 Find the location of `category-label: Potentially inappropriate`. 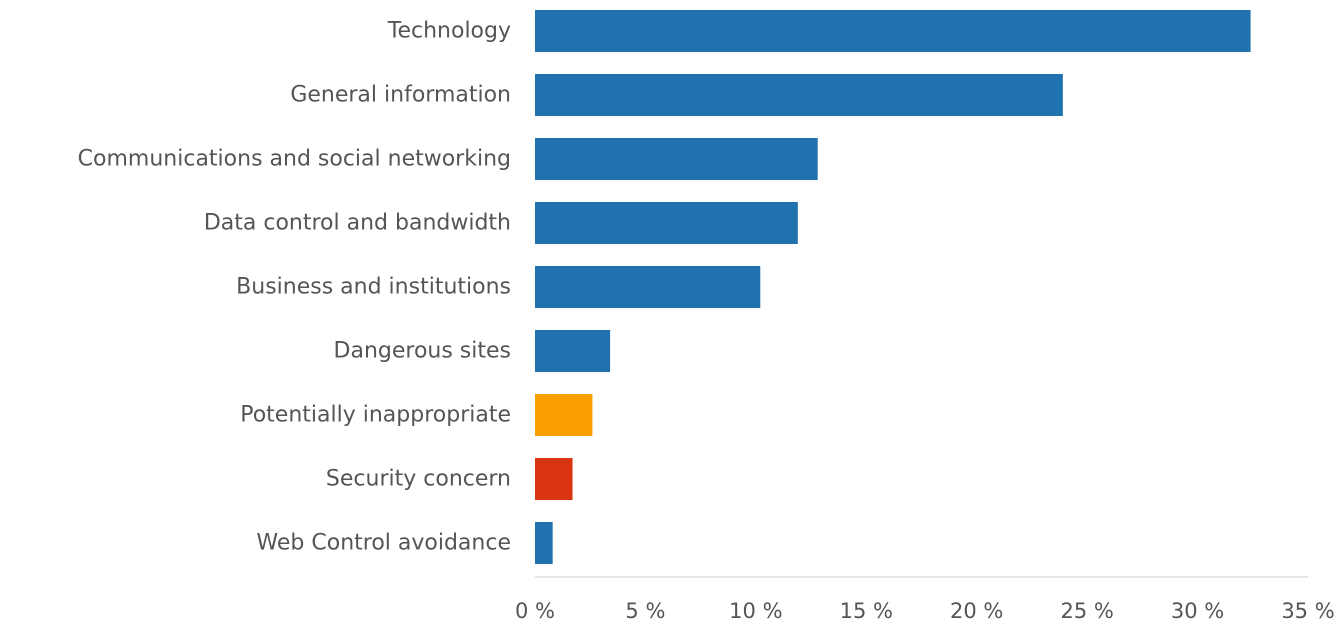

category-label: Potentially inappropriate is located at coordinates (375, 415).